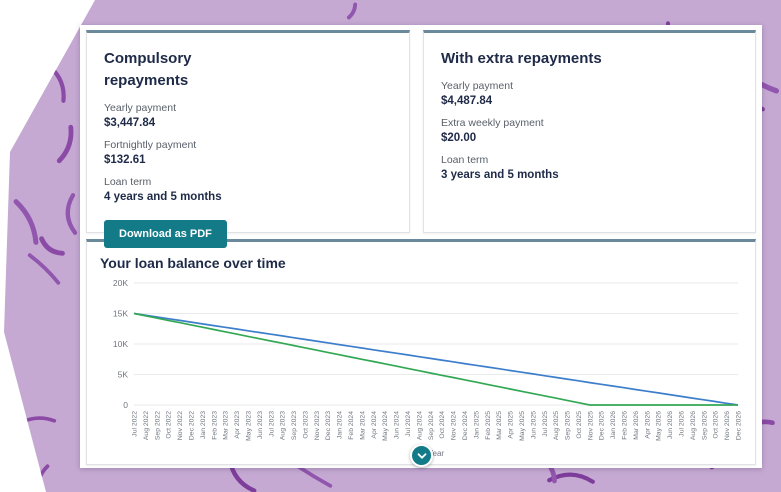 The height and width of the screenshot is (492, 781). Describe the element at coordinates (636, 425) in the screenshot. I see `svg-text: Mar 2026` at that location.